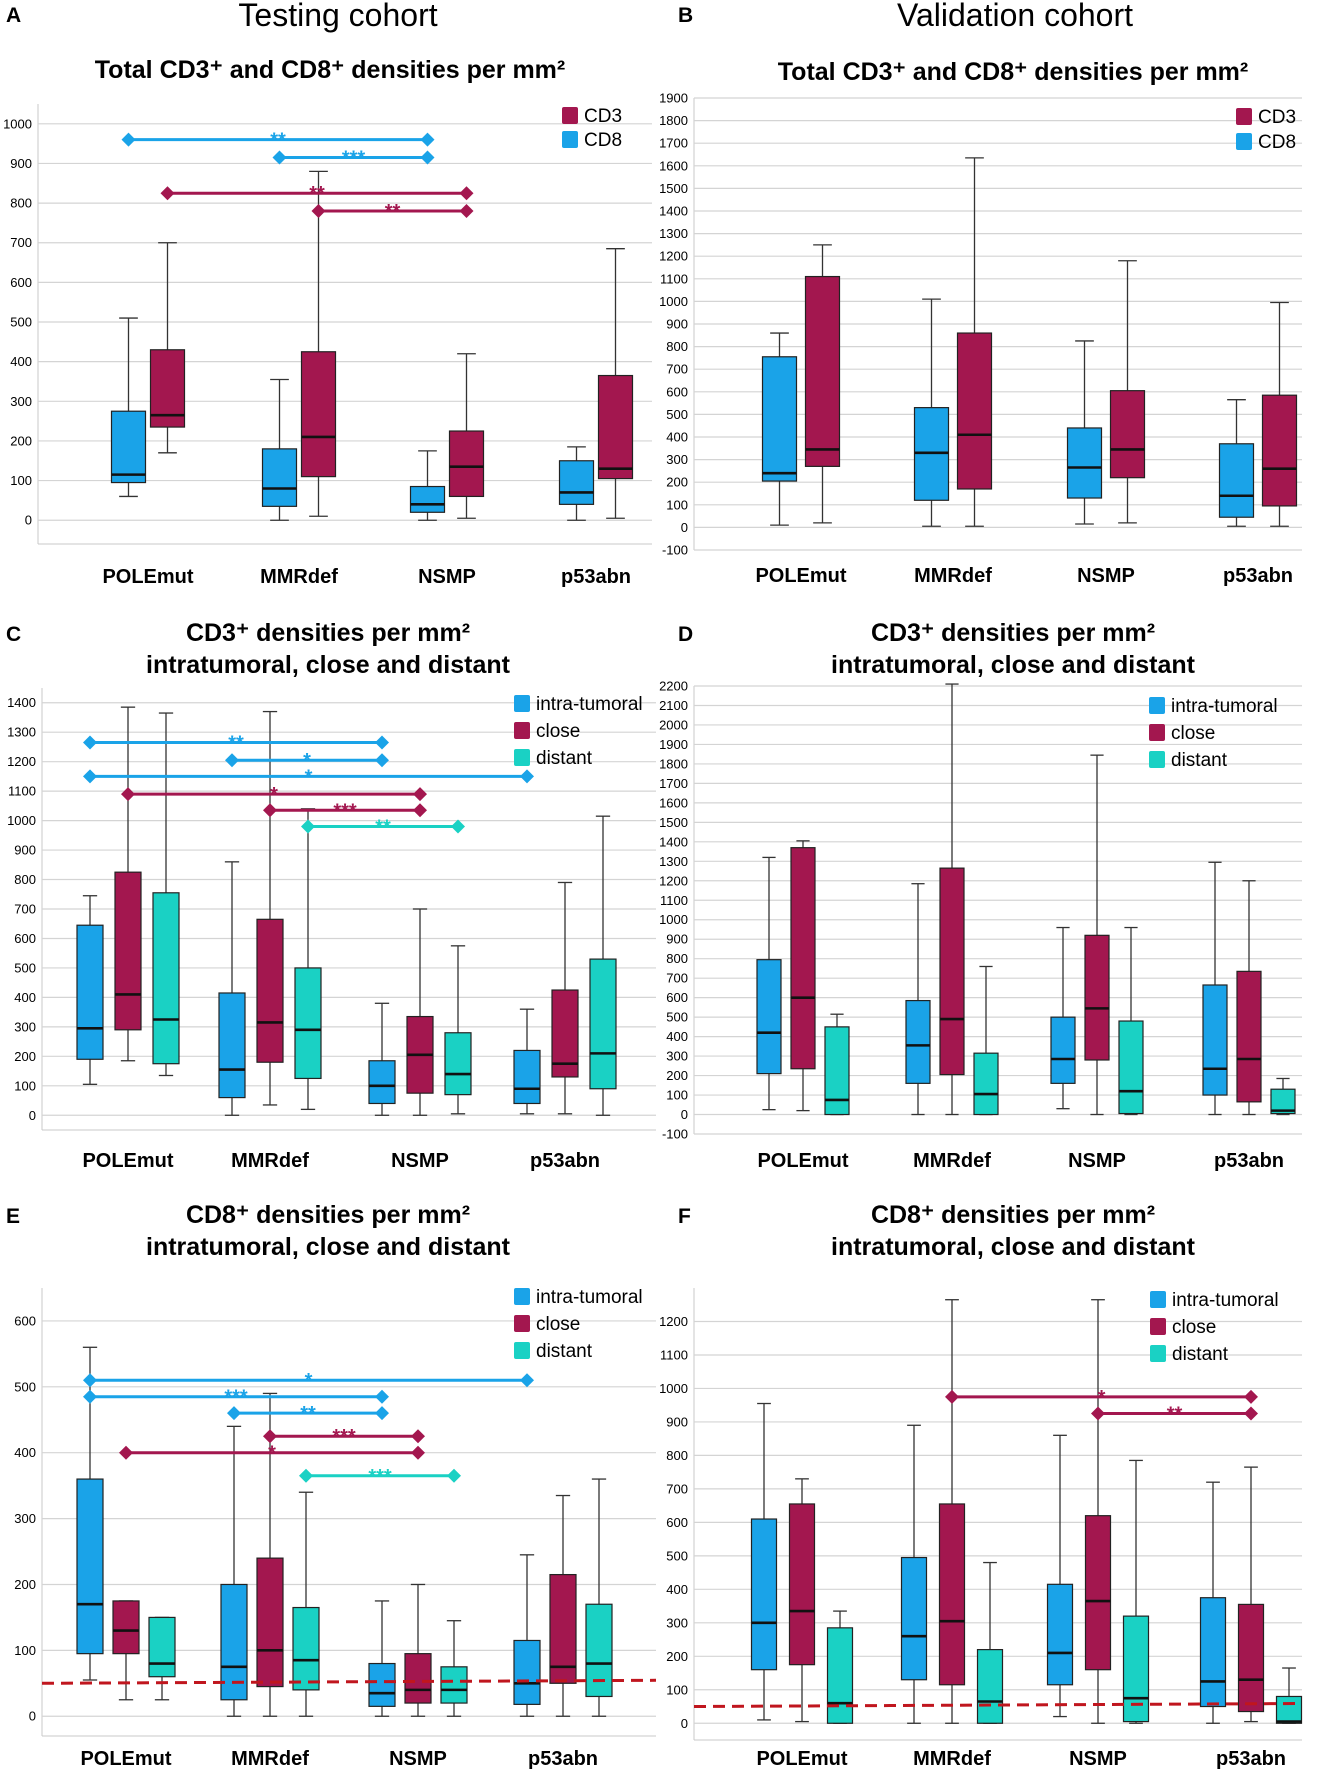 This screenshot has width=1330, height=1772. I want to click on panel-b-box-cd3-mmrdef, so click(974, 342).